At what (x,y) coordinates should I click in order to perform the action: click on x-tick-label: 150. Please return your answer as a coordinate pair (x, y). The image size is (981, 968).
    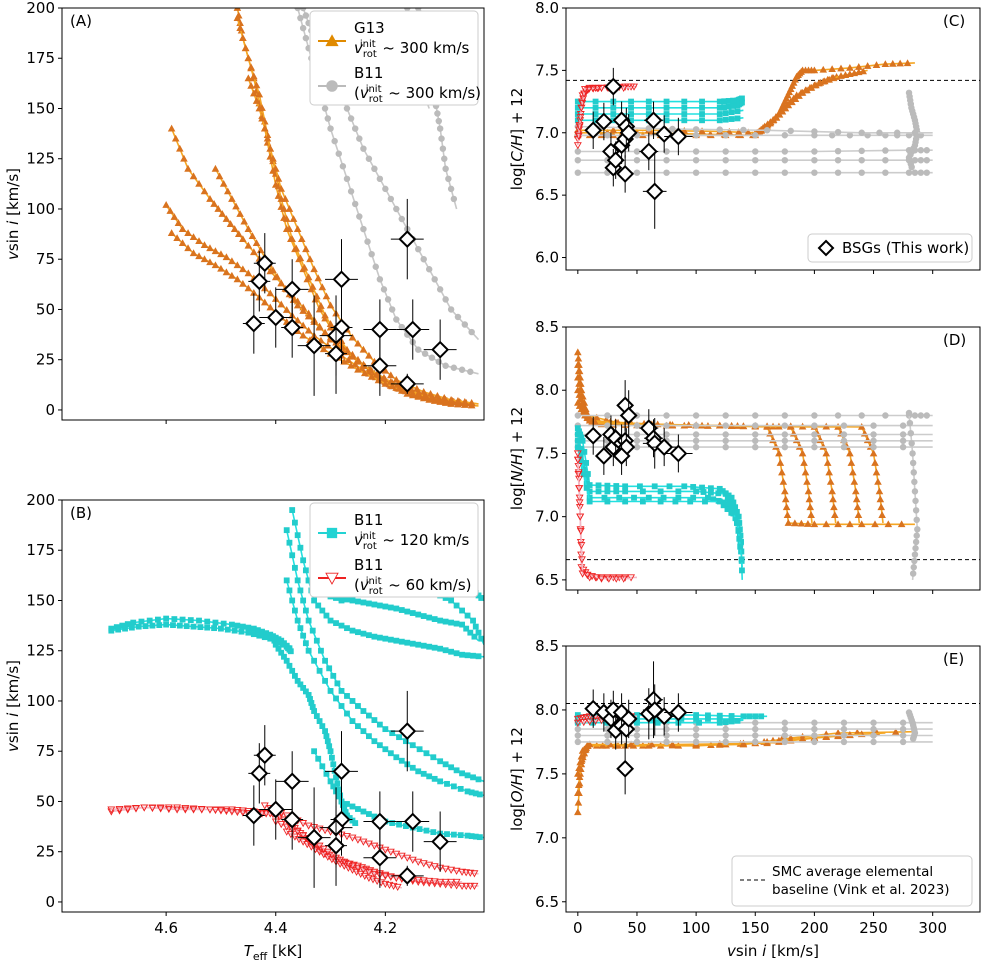
    Looking at the image, I should click on (755, 928).